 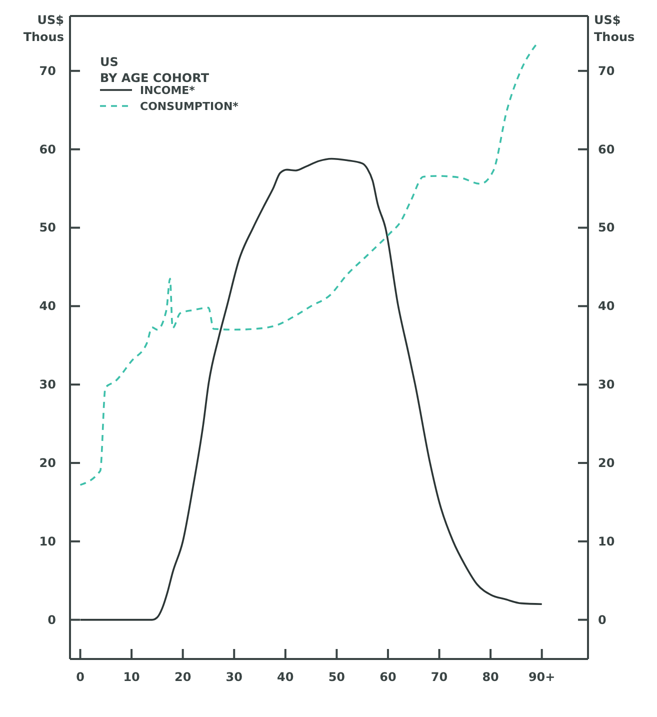 I want to click on y2-tick-label: 70, so click(x=606, y=71).